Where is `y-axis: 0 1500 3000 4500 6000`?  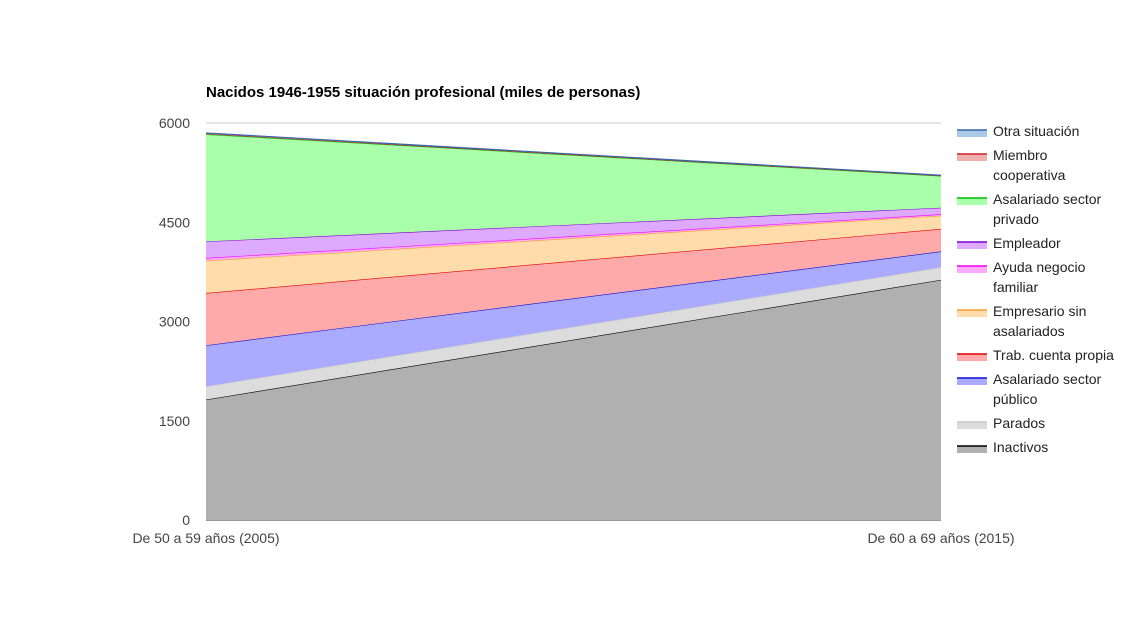 y-axis: 0 1500 3000 4500 6000 is located at coordinates (174, 321).